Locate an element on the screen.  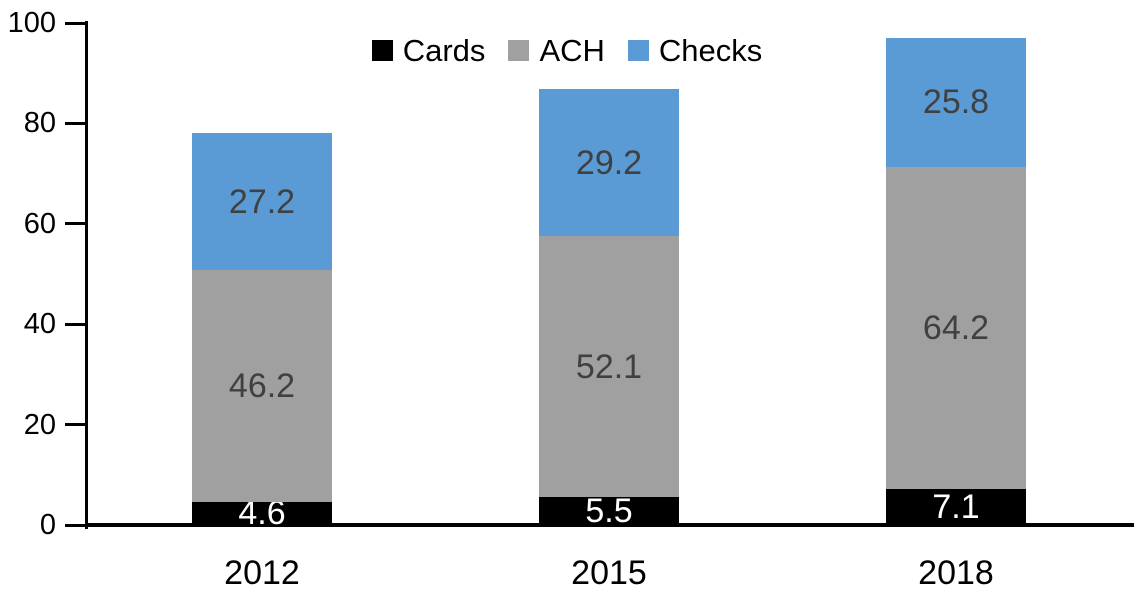
legend-item-cards: Cards is located at coordinates (428, 50).